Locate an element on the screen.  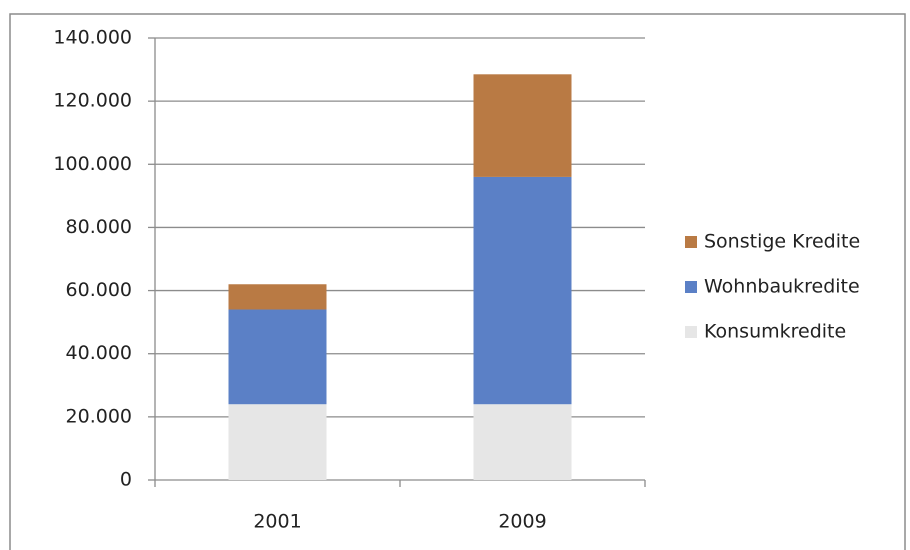
x-tick-label: 2009 is located at coordinates (522, 522).